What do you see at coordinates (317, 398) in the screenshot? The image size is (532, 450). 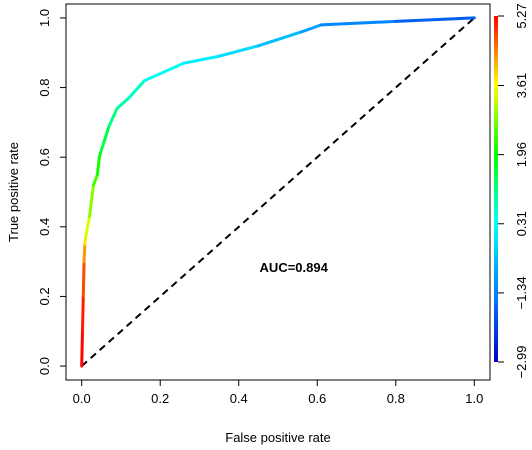 I see `x-tick-label: 0.6` at bounding box center [317, 398].